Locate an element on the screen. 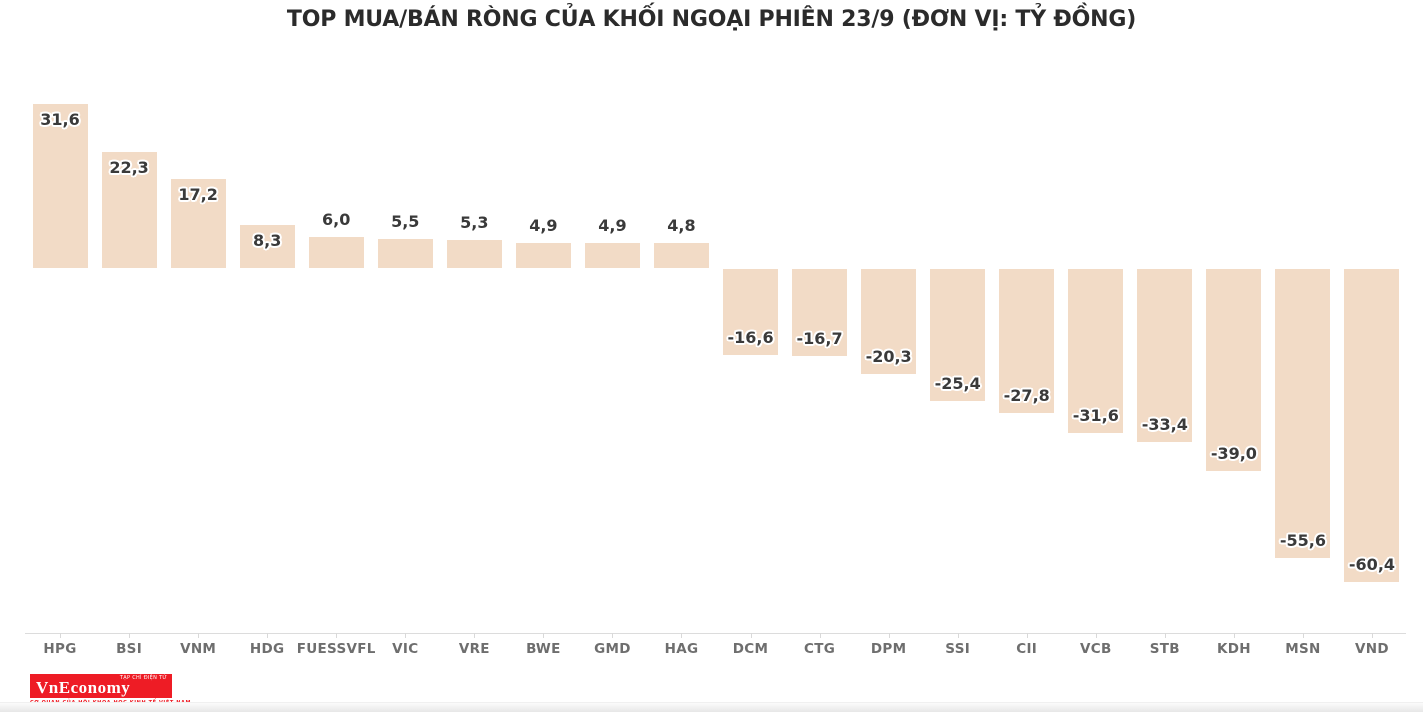  x-axis-label-vnm: VNM is located at coordinates (198, 649).